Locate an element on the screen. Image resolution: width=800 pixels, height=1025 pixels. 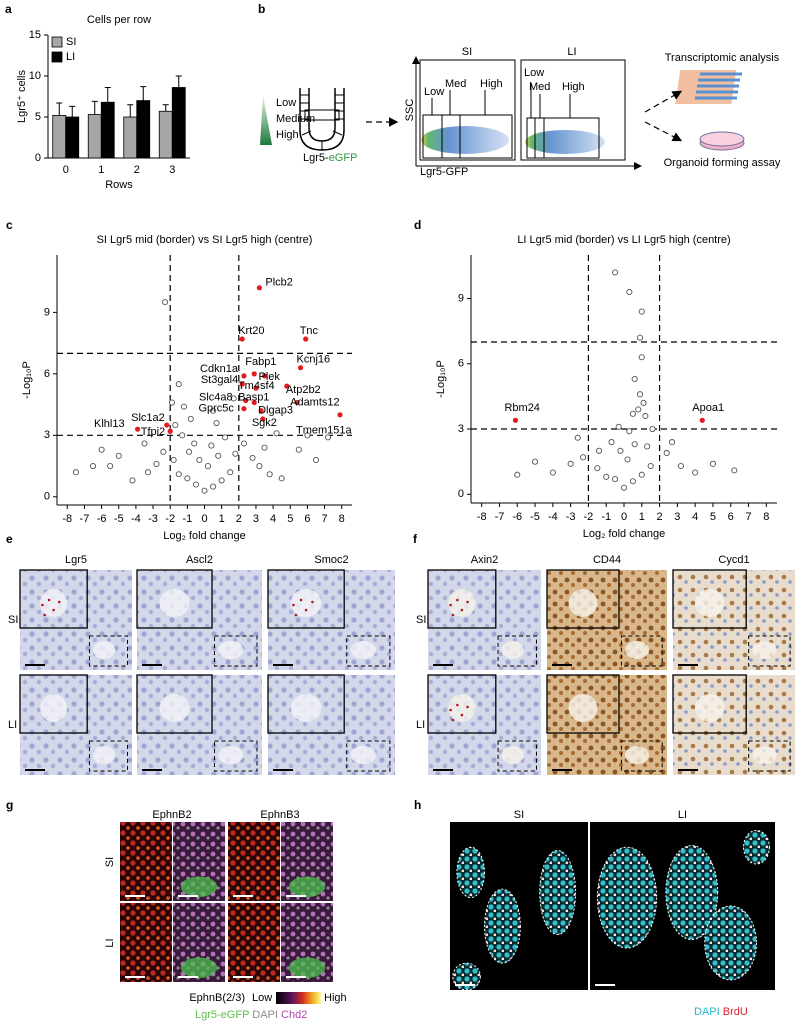
legend-swatch is located at coordinates (57, 42).